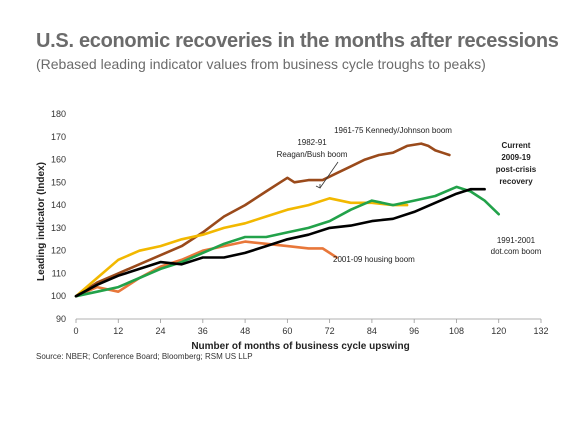 This screenshot has height=432, width=576. Describe the element at coordinates (516, 251) in the screenshot. I see `annotation-dotcom-label: dot.com boom` at that location.